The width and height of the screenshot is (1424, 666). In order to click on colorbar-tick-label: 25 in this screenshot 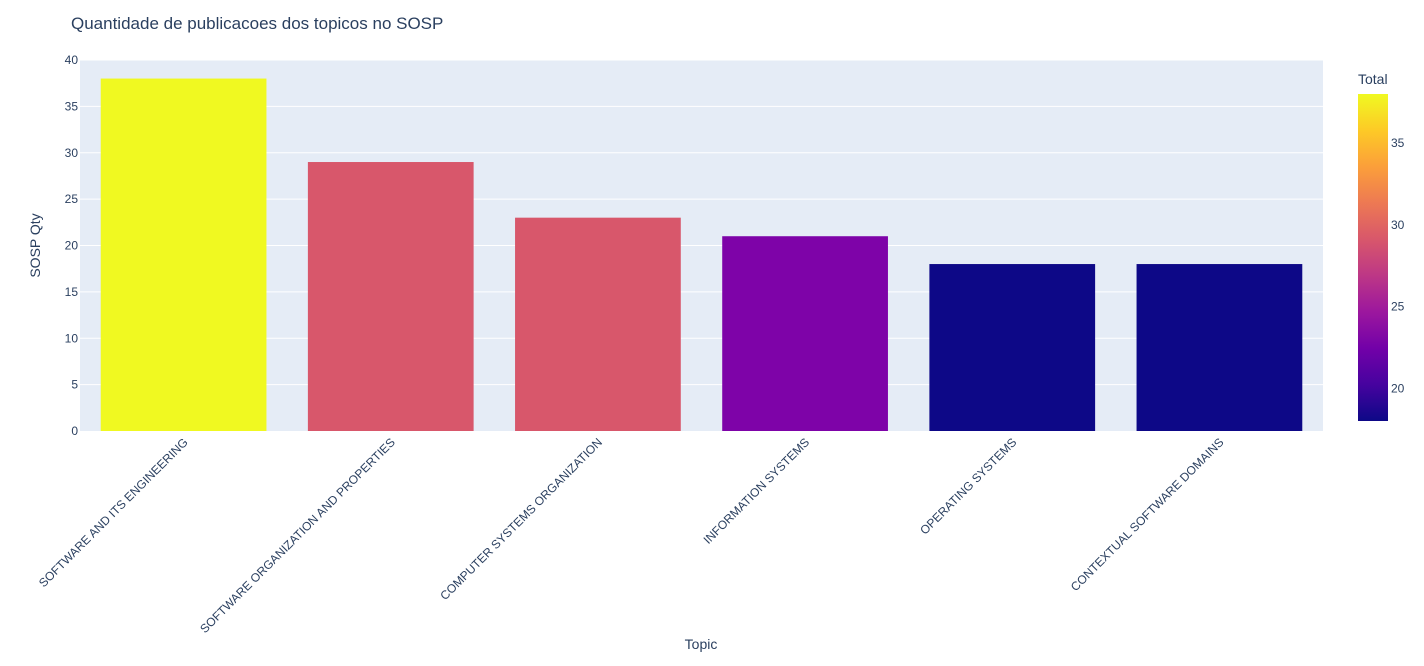, I will do `click(1398, 307)`.